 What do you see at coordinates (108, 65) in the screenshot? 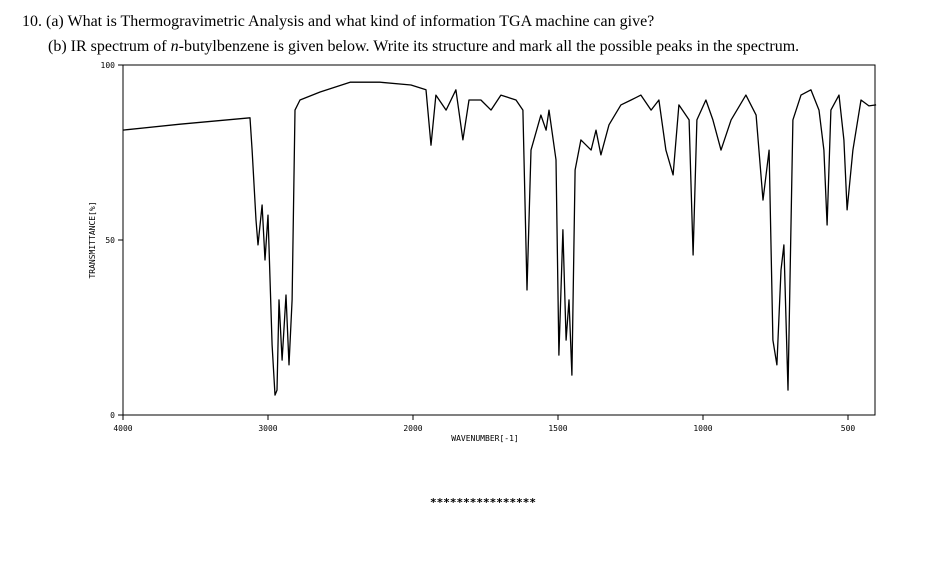
I see `y-tick-label: 100` at bounding box center [108, 65].